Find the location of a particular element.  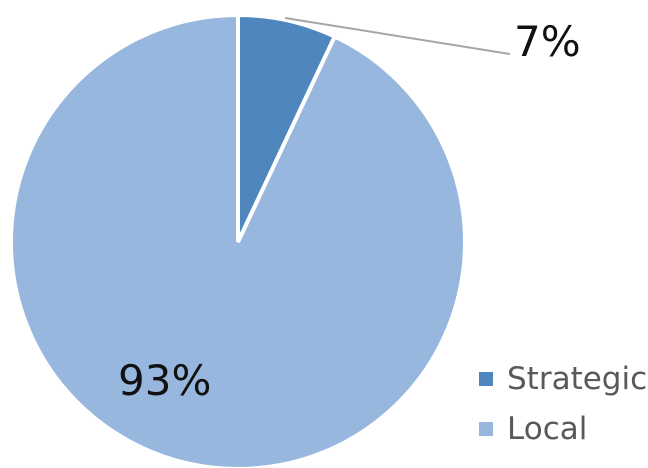

legend-swatch-local is located at coordinates (486, 429).